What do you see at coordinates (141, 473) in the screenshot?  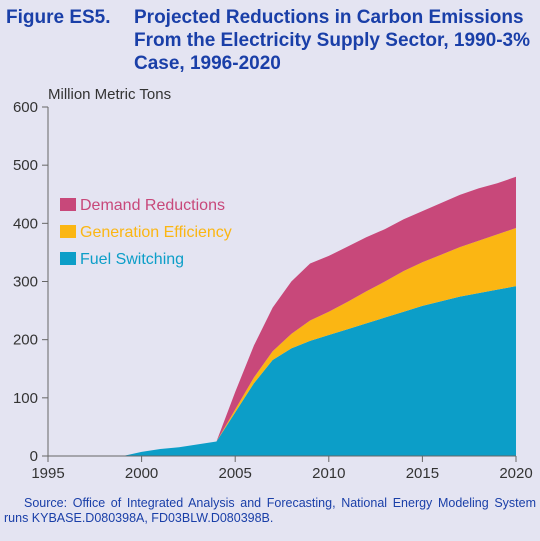 I see `x-tick-label-2000: 2000` at bounding box center [141, 473].